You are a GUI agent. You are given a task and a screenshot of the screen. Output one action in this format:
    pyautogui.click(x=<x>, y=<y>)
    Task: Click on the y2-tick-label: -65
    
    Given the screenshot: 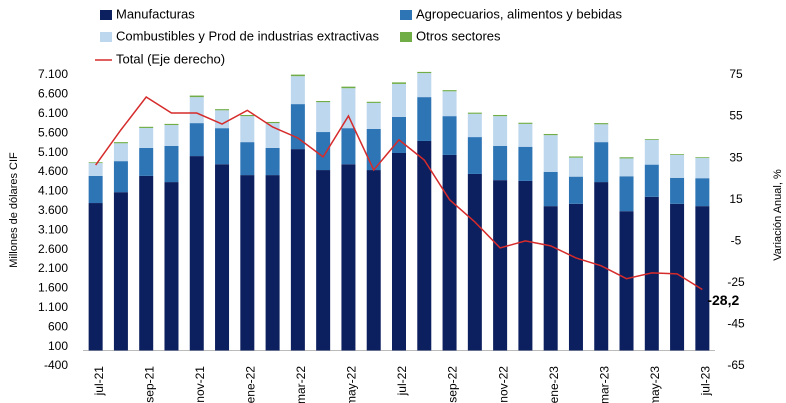 What is the action you would take?
    pyautogui.click(x=736, y=365)
    